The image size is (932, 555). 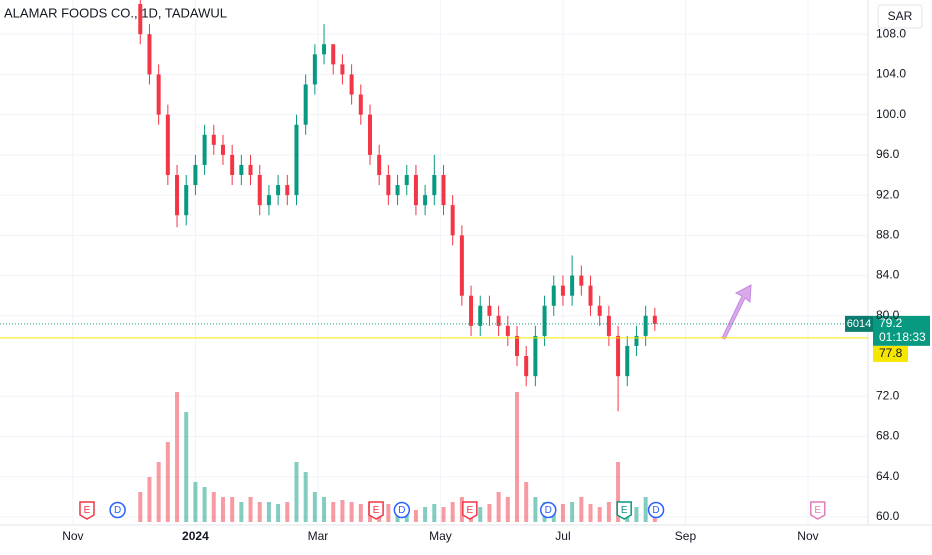 I want to click on y-tick-label: 84.0, so click(x=888, y=275).